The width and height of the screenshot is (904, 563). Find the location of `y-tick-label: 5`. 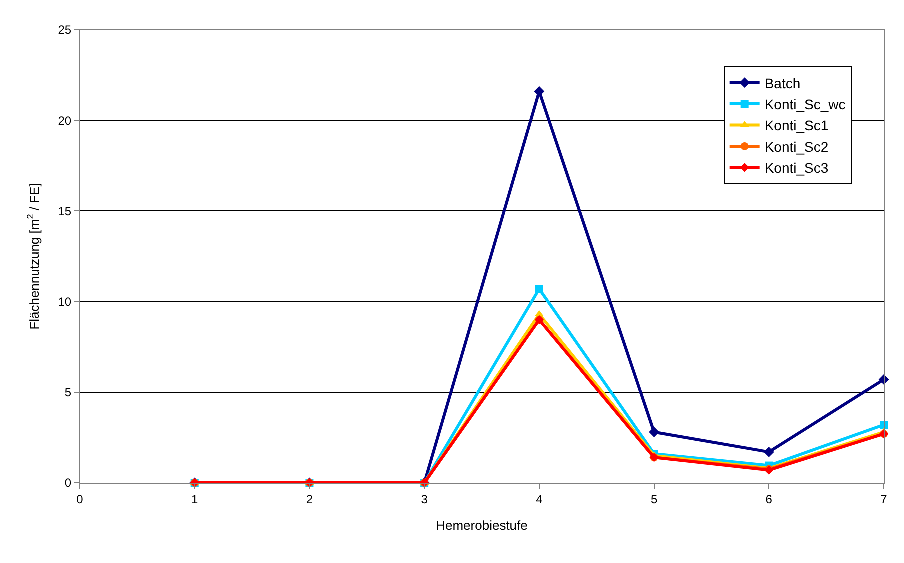

y-tick-label: 5 is located at coordinates (68, 393).